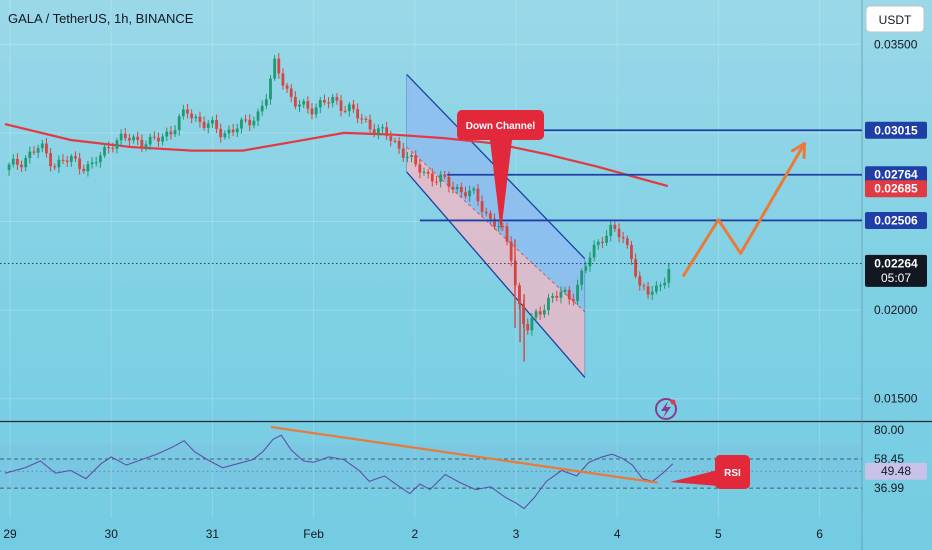  Describe the element at coordinates (896, 44) in the screenshot. I see `price-tick-label: 0.03500` at that location.